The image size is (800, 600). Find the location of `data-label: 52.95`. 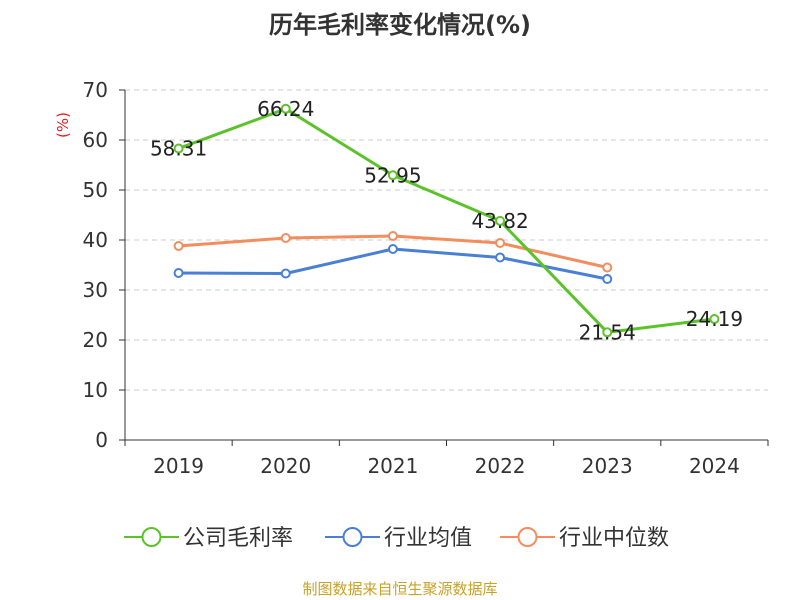

data-label: 52.95 is located at coordinates (392, 175).